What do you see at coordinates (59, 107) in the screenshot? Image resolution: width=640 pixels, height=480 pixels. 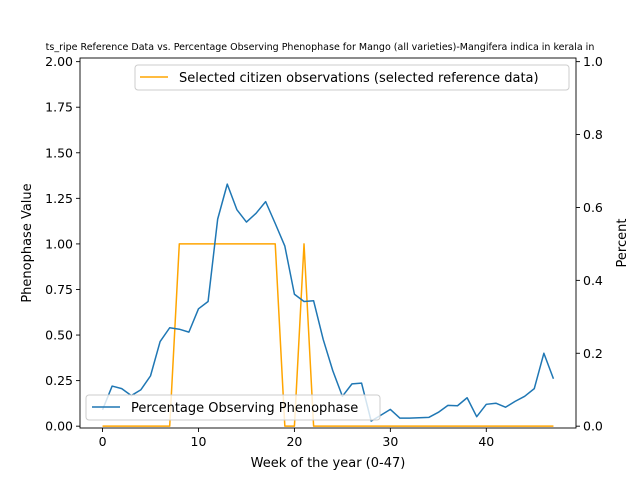 I see `y-left-tick-label-7: 1.75` at bounding box center [59, 107].